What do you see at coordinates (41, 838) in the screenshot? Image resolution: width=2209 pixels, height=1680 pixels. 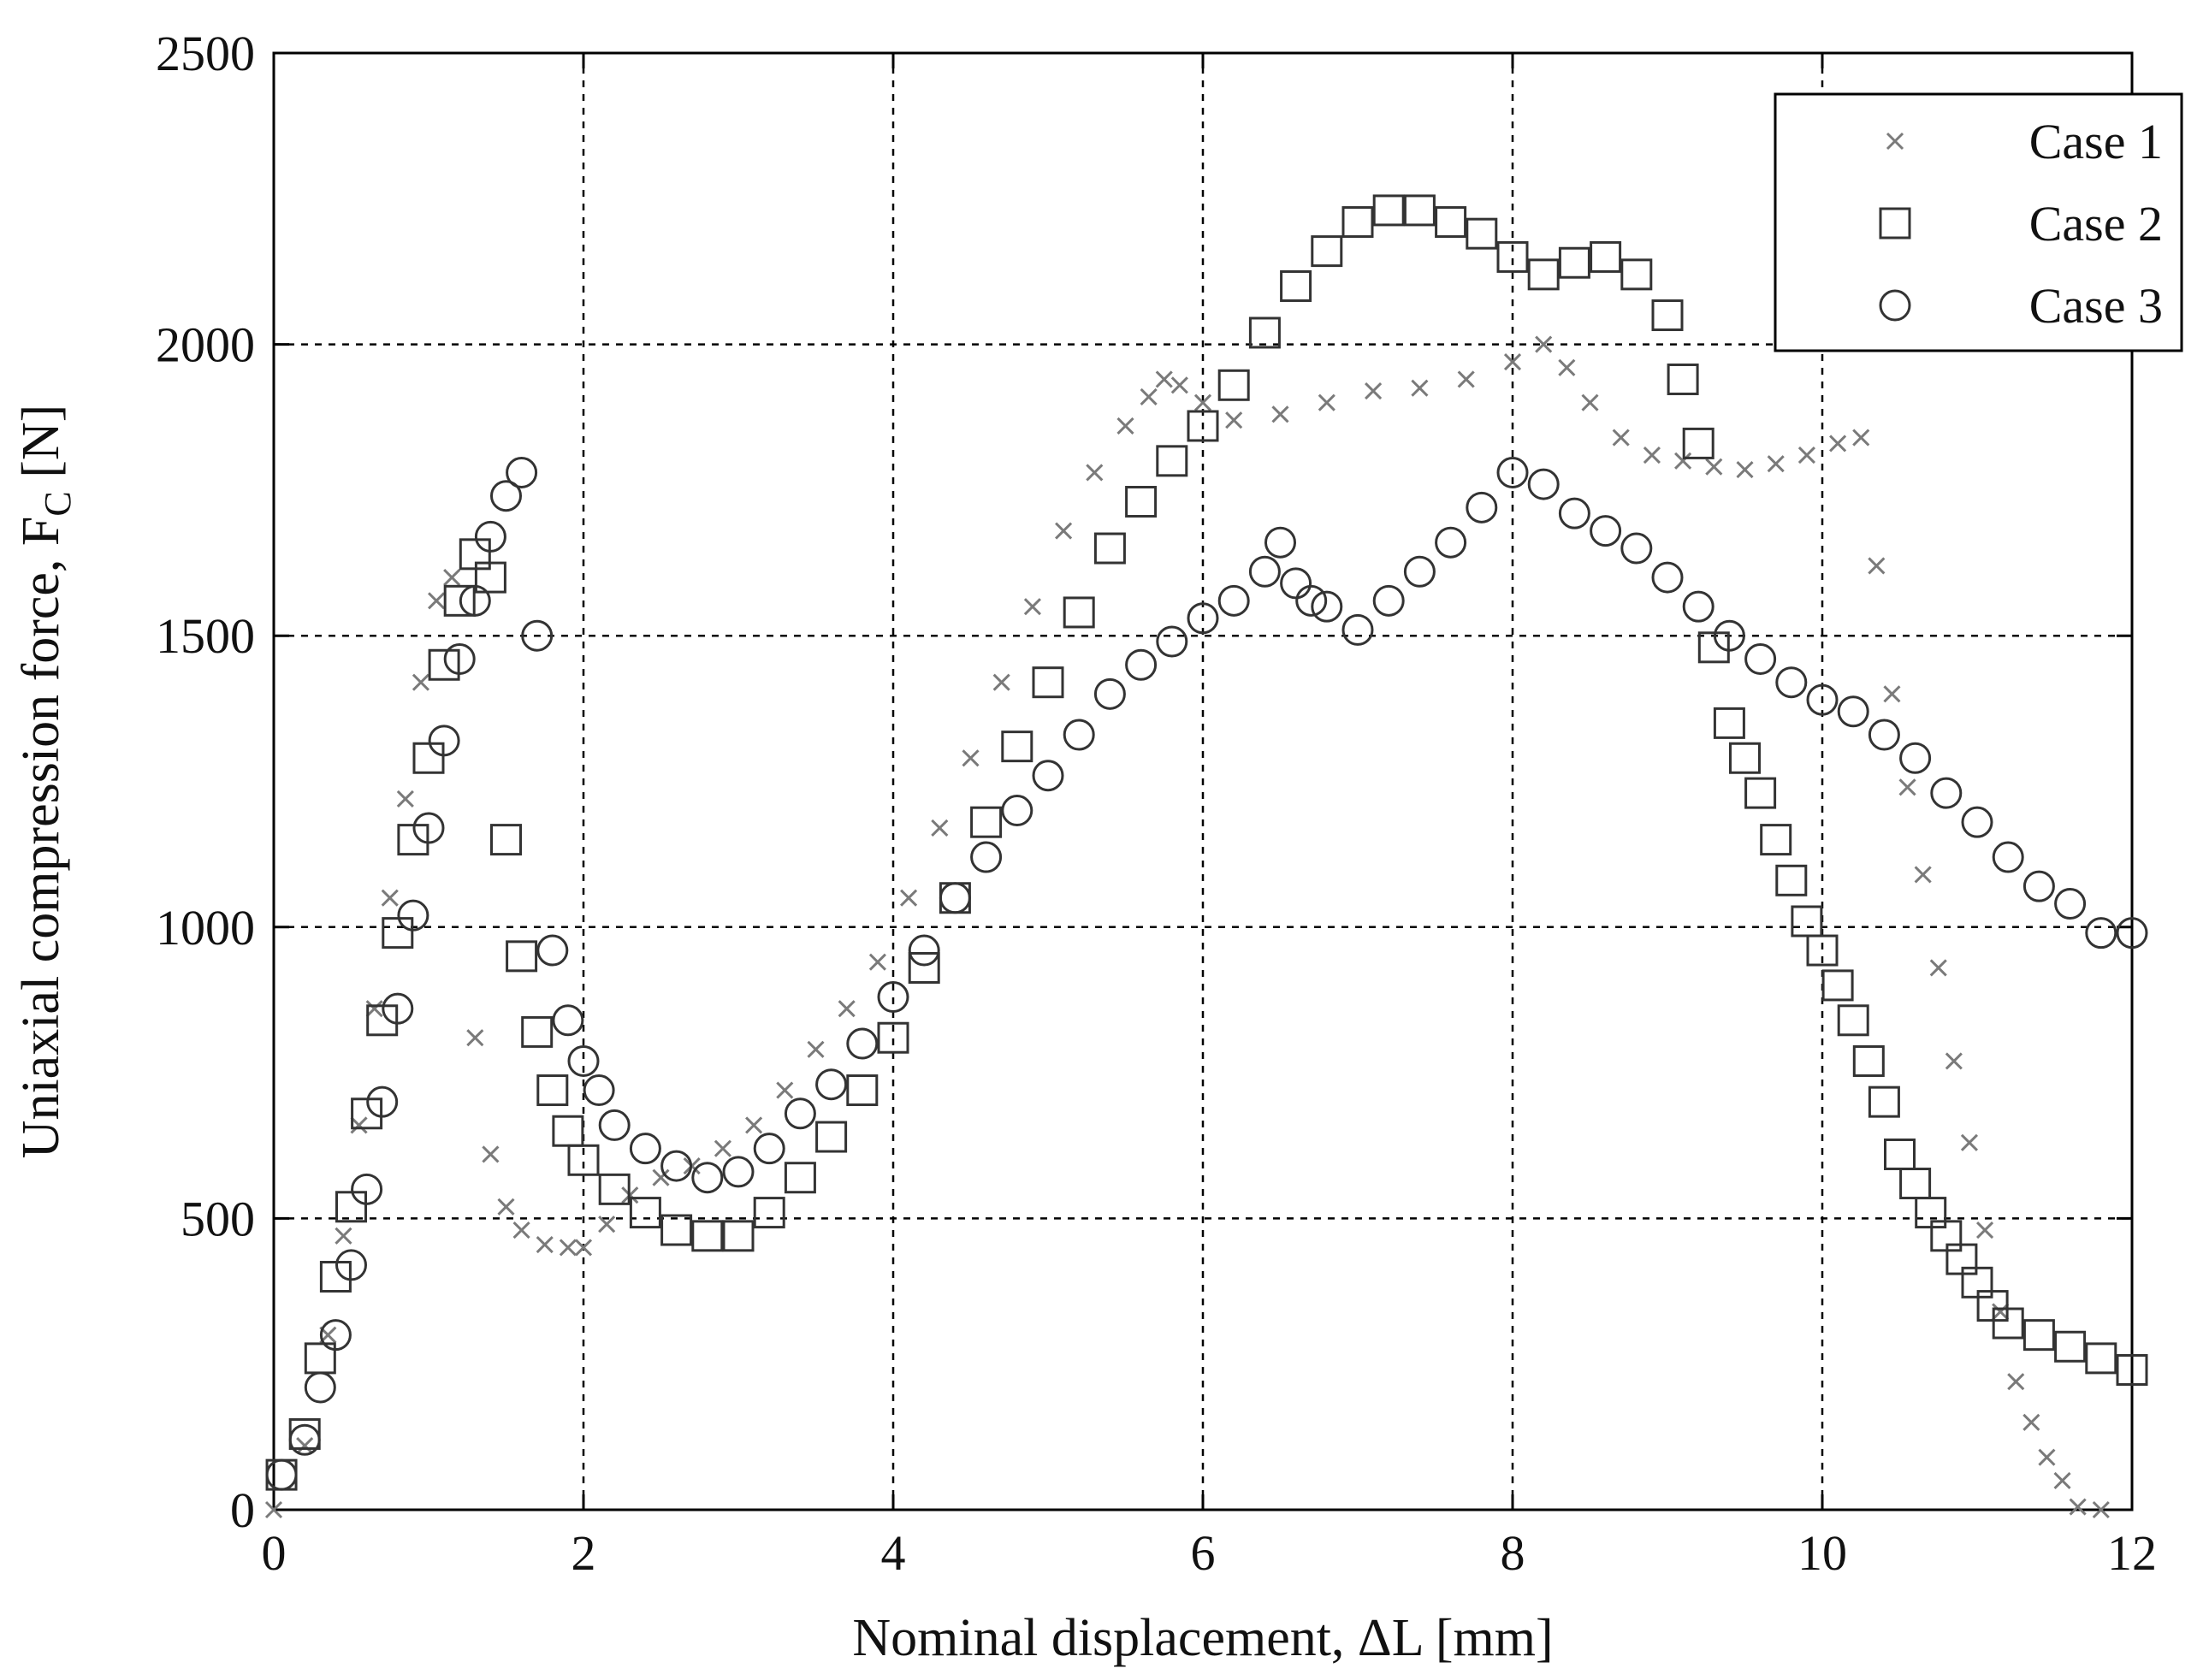 I see `y-axis-title-main: Uniaxial compression force, F` at bounding box center [41, 838].